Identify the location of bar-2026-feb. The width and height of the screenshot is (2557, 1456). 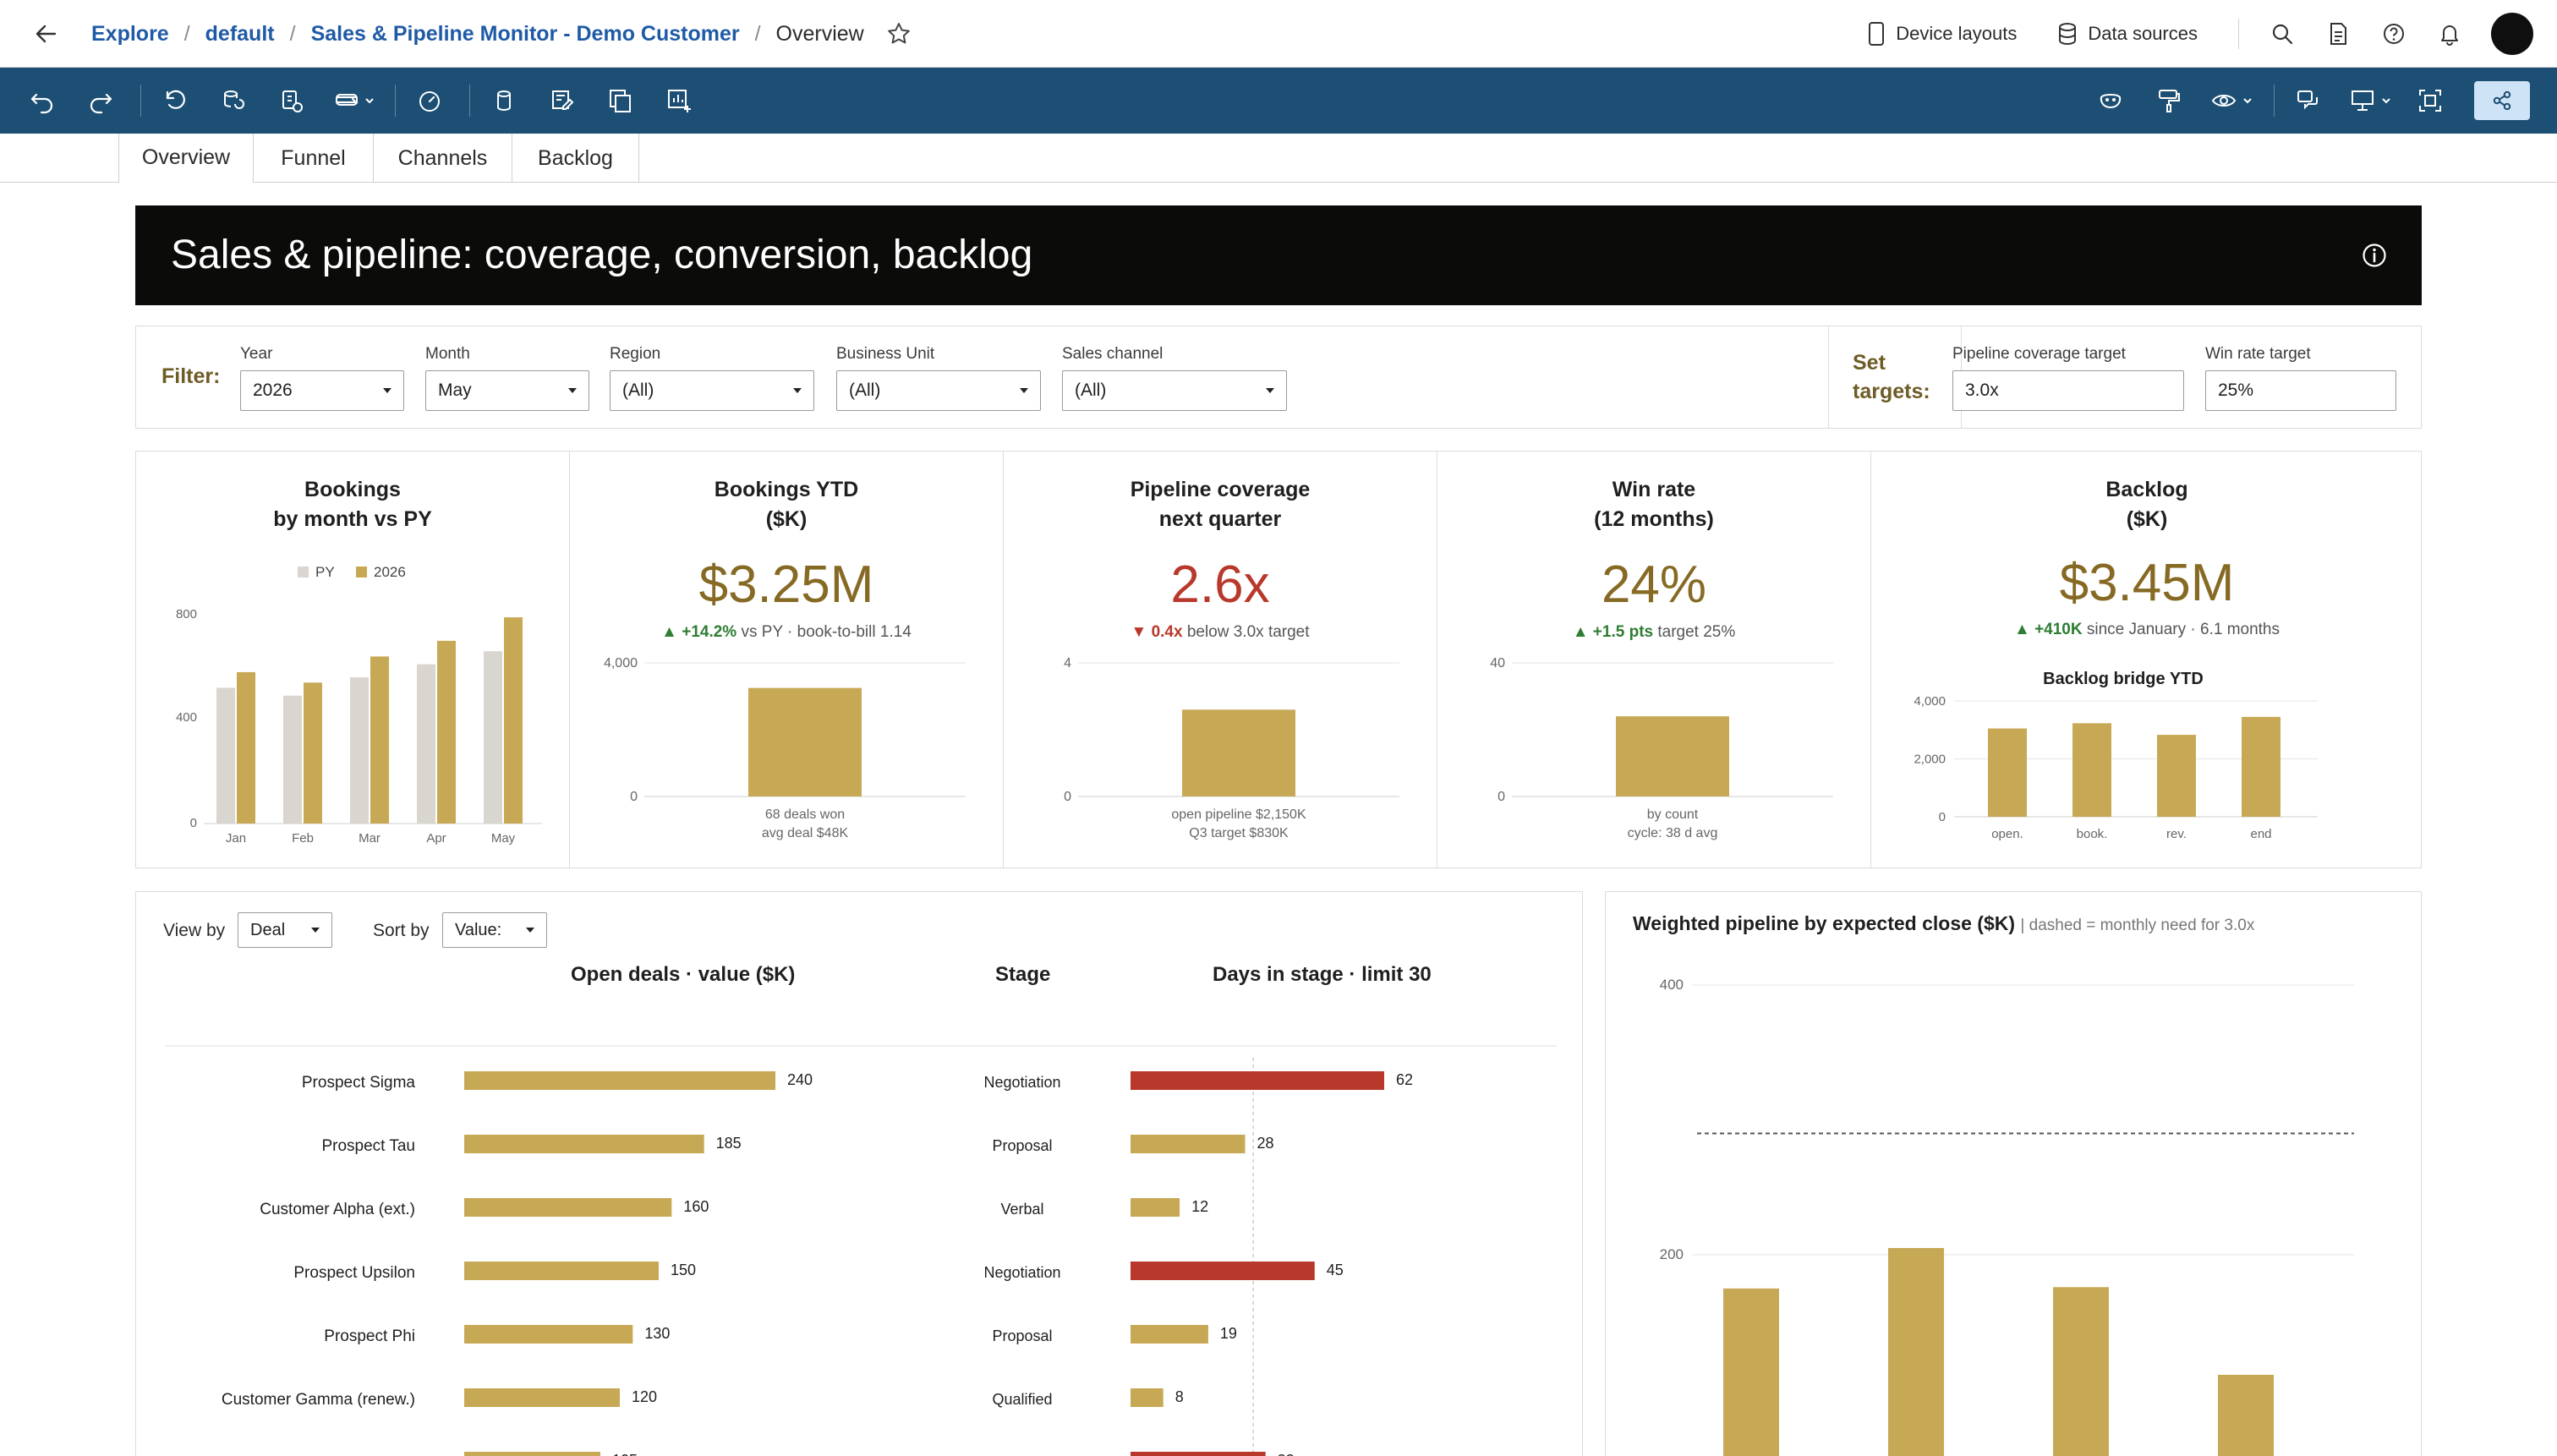
(313, 753).